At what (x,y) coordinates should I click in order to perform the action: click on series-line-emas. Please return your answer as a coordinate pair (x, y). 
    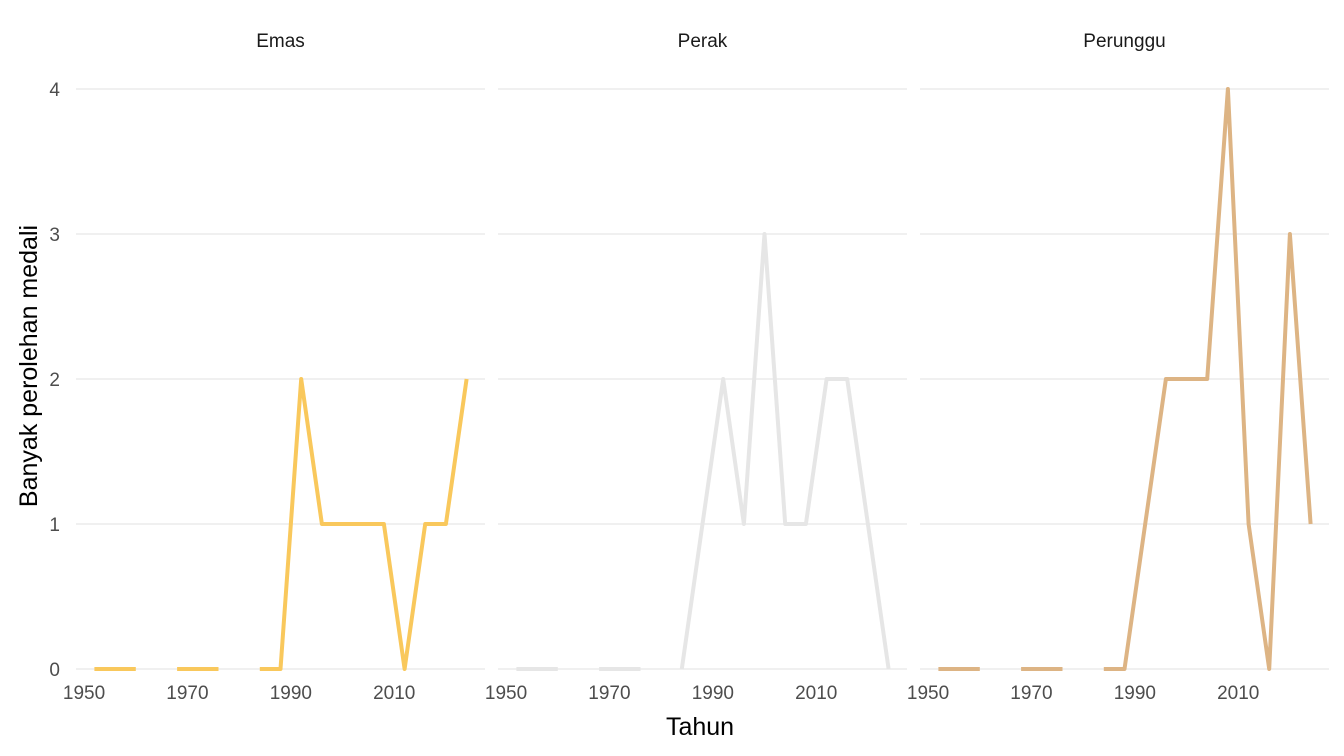
    Looking at the image, I should click on (281, 524).